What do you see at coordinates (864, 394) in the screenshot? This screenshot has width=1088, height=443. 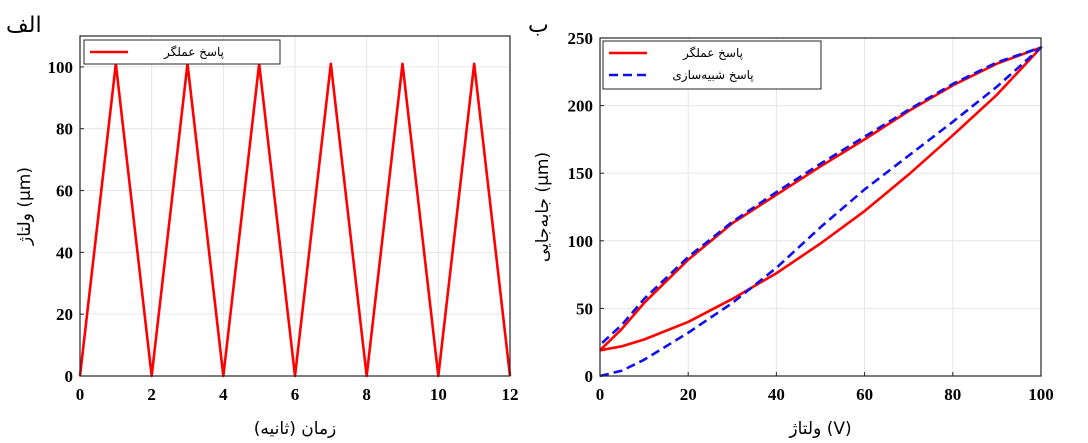 I see `x-tick-label: 60` at bounding box center [864, 394].